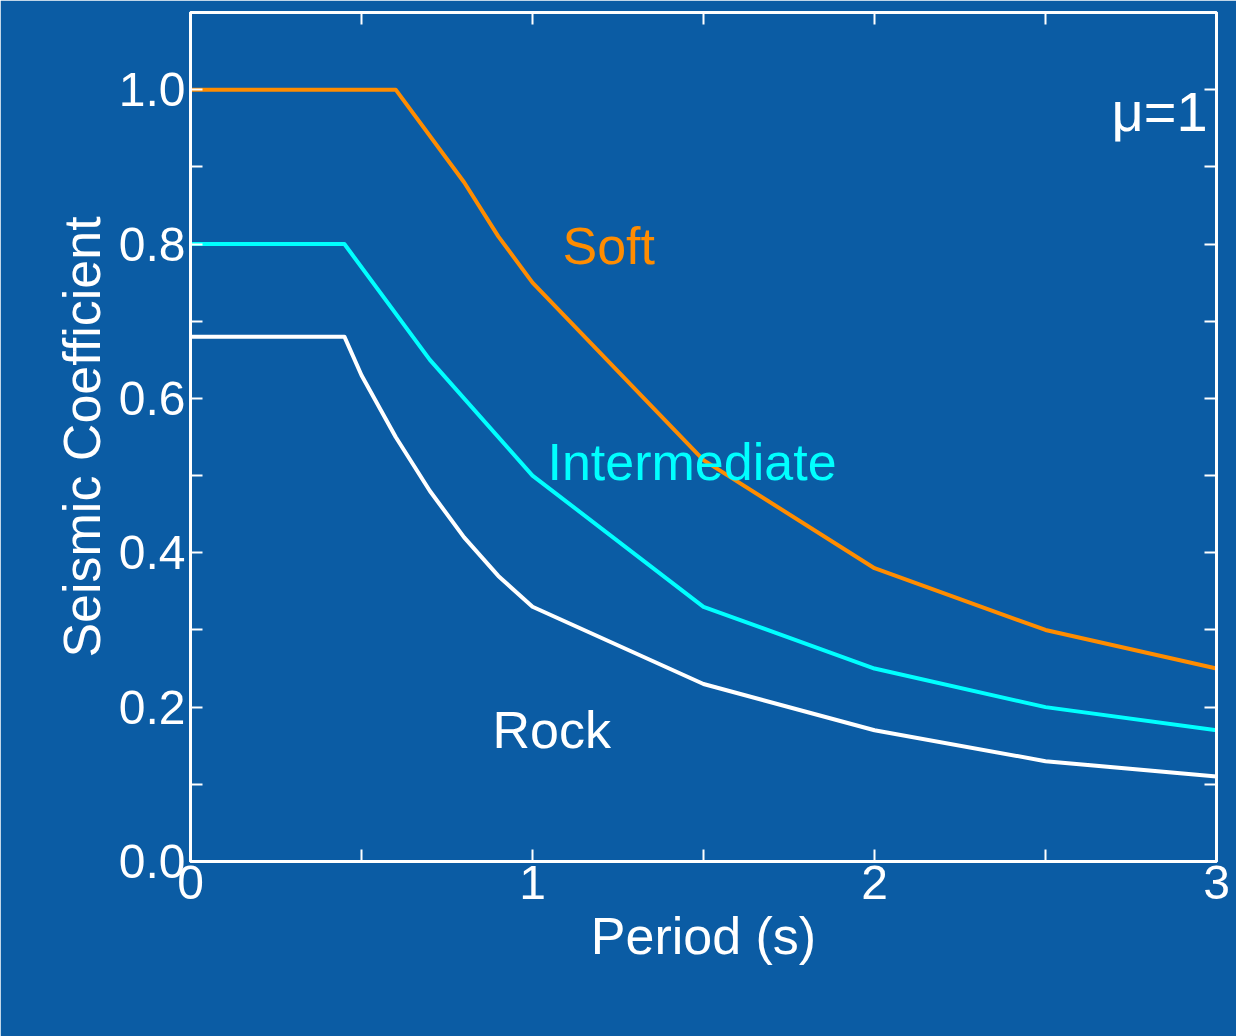  I want to click on x-tick-label: 1, so click(532, 882).